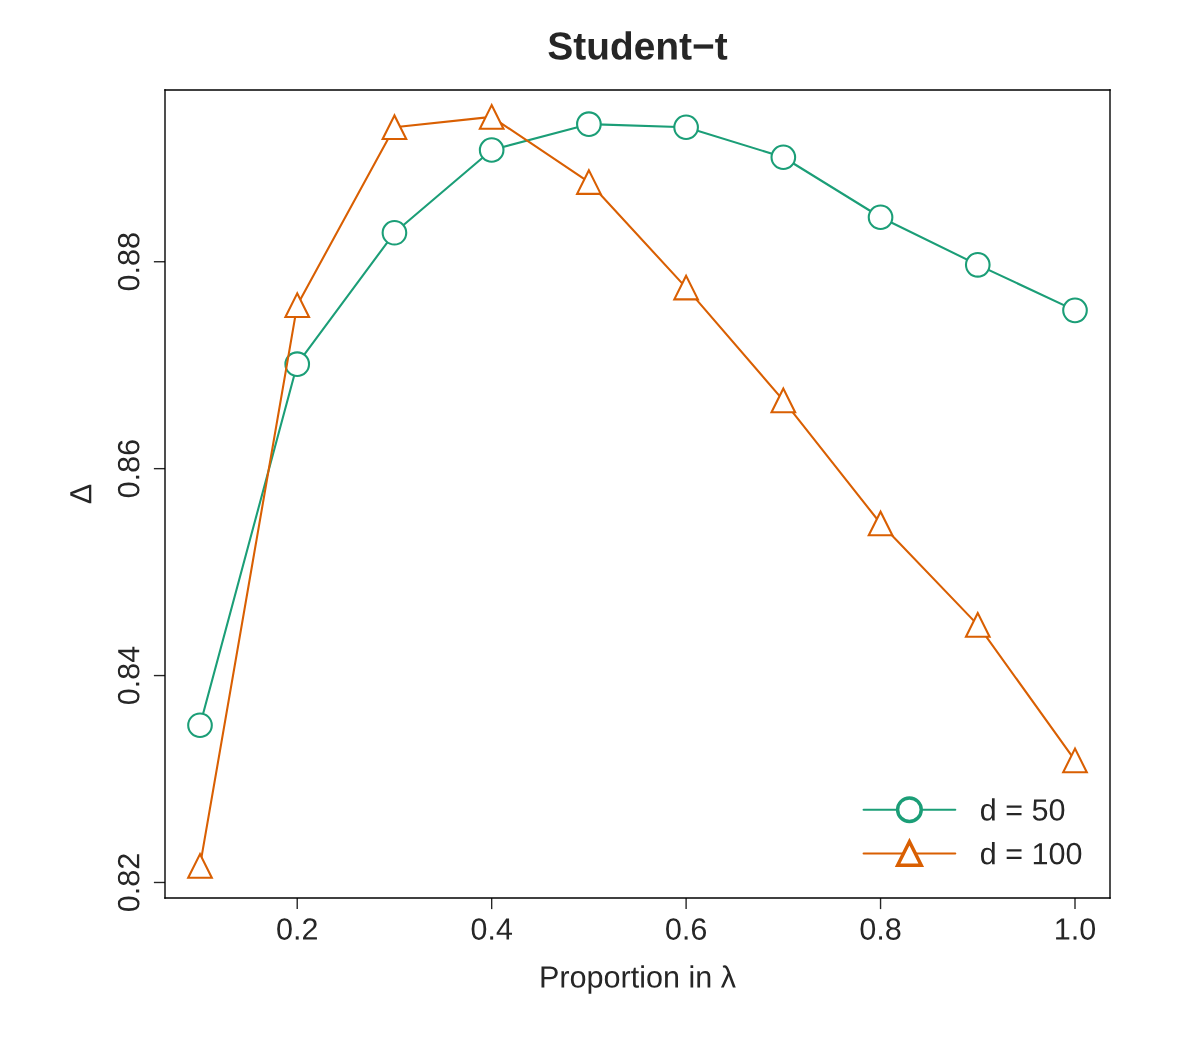  Describe the element at coordinates (1022, 809) in the screenshot. I see `legend-label: d = 50` at that location.